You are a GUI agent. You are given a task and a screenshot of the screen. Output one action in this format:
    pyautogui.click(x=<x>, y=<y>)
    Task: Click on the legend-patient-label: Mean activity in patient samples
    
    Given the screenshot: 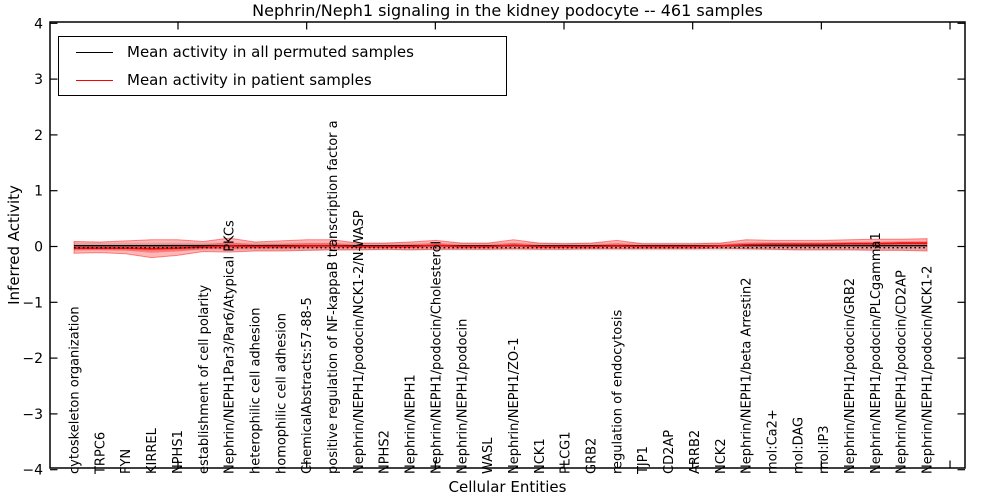 What is the action you would take?
    pyautogui.click(x=249, y=80)
    